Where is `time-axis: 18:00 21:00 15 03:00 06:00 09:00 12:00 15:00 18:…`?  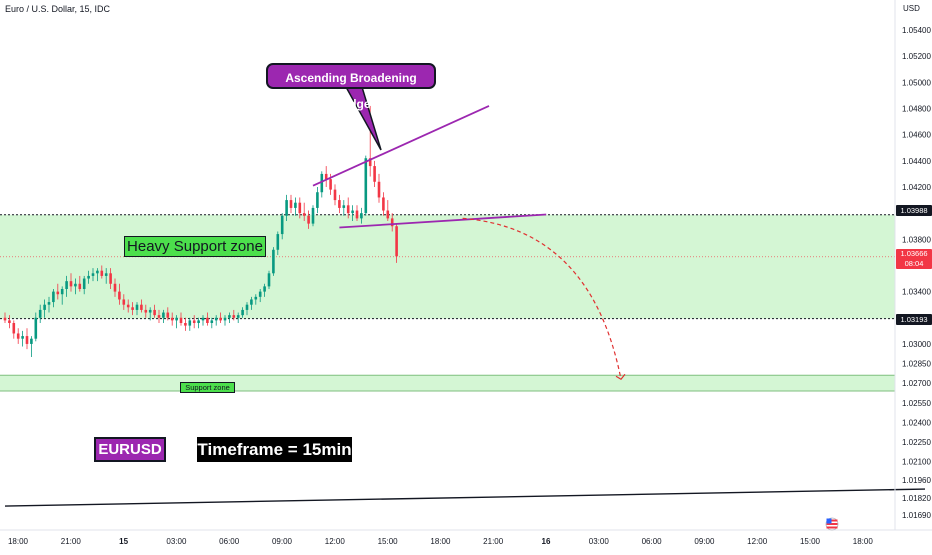
time-axis: 18:00 21:00 15 03:00 06:00 09:00 12:00 15:00 18:… is located at coordinates (440, 541).